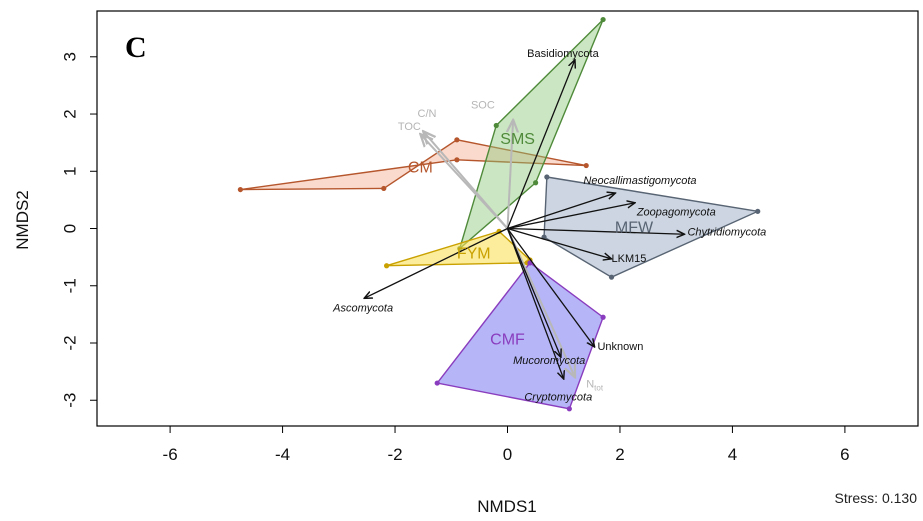 The width and height of the screenshot is (923, 521). Describe the element at coordinates (533, 293) in the screenshot. I see `species-vector-mucoromycota` at that location.